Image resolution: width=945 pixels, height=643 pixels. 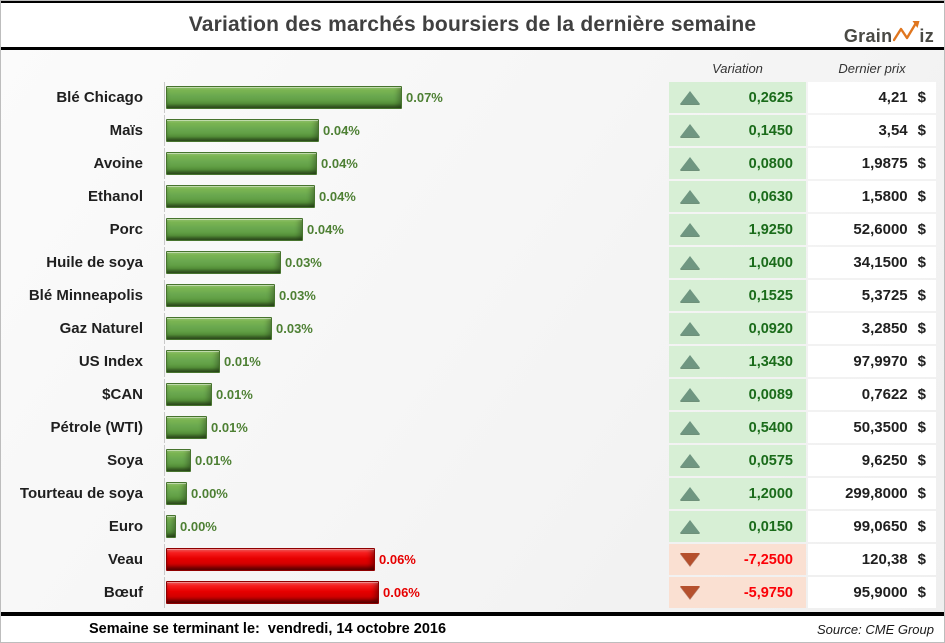 What do you see at coordinates (880, 262) in the screenshot?
I see `last-price-value: 34,1500` at bounding box center [880, 262].